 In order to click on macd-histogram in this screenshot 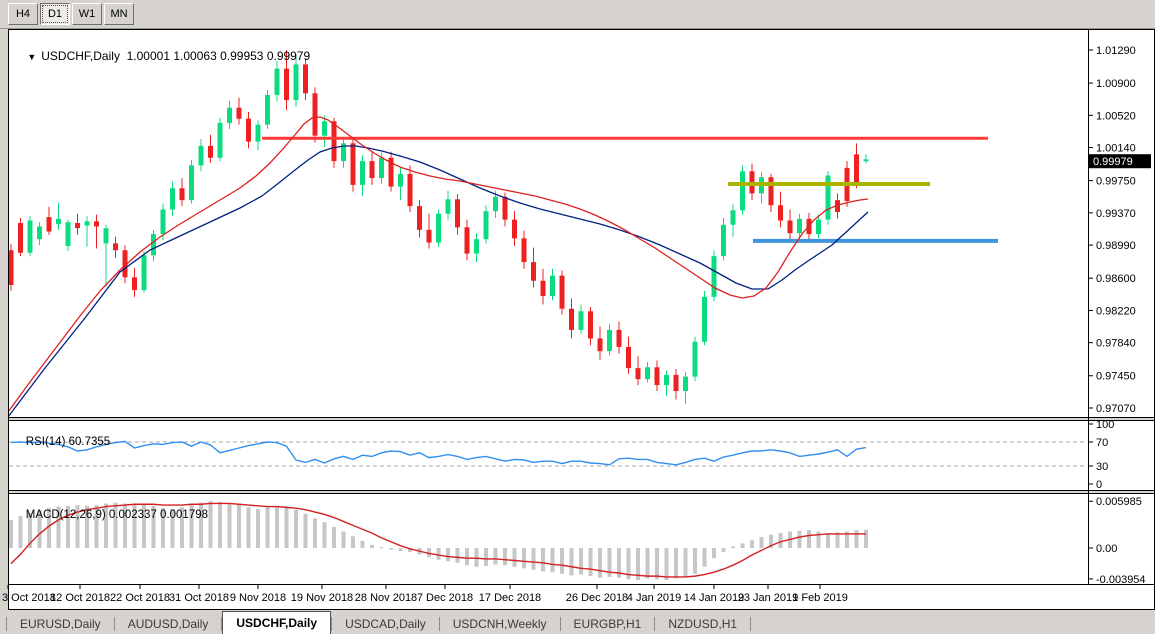, I will do `click(438, 541)`.